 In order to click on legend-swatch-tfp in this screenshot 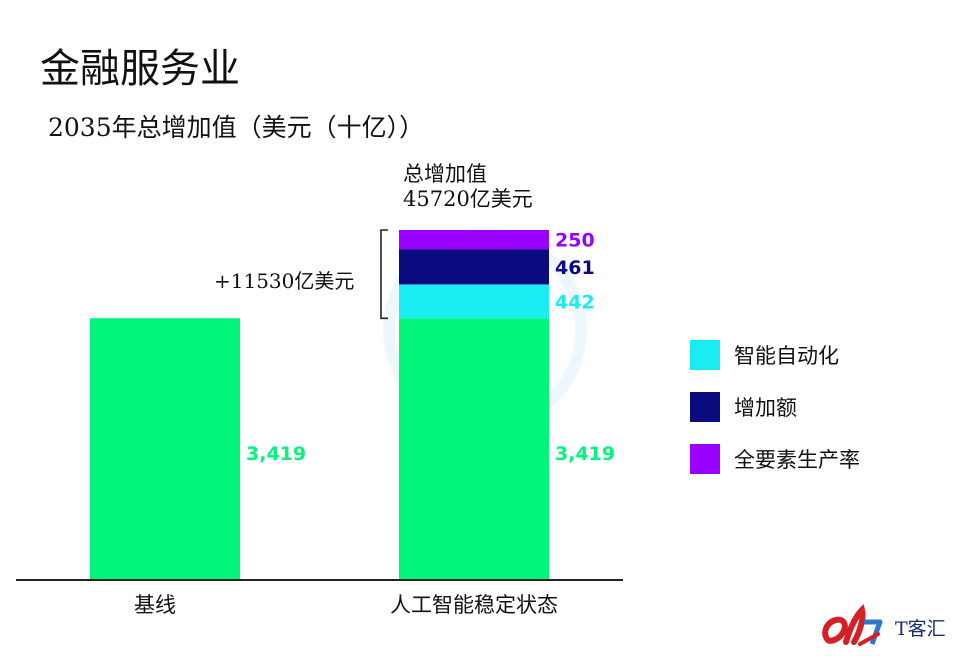, I will do `click(705, 459)`.